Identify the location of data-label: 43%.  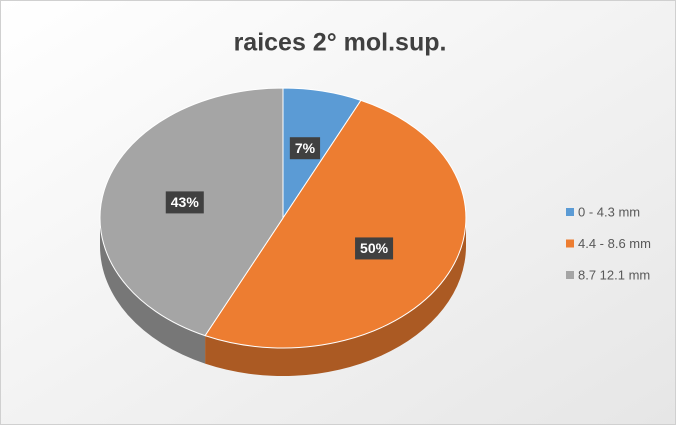
(184, 202).